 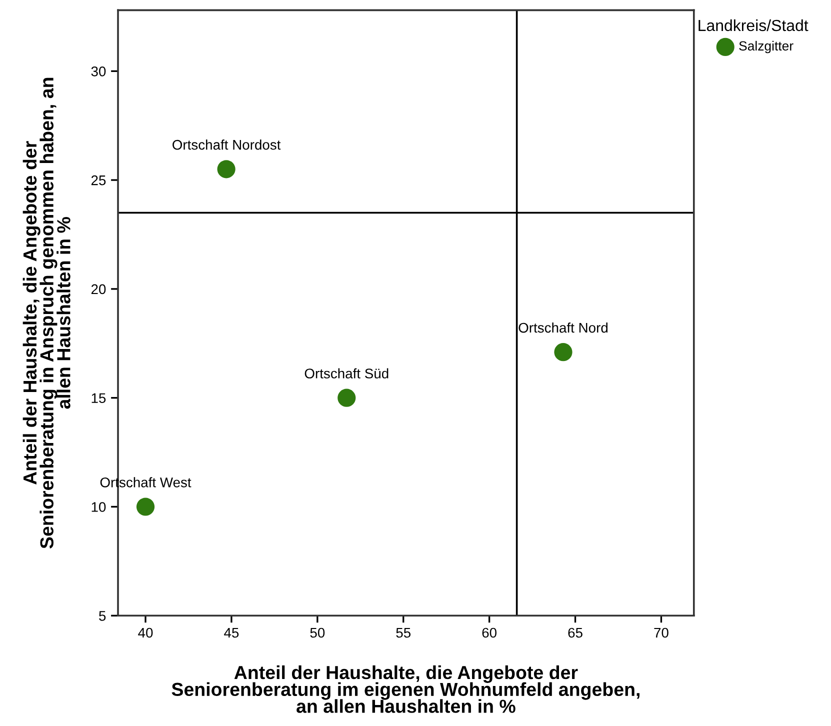 I want to click on y-tick-label: 20, so click(x=98, y=289).